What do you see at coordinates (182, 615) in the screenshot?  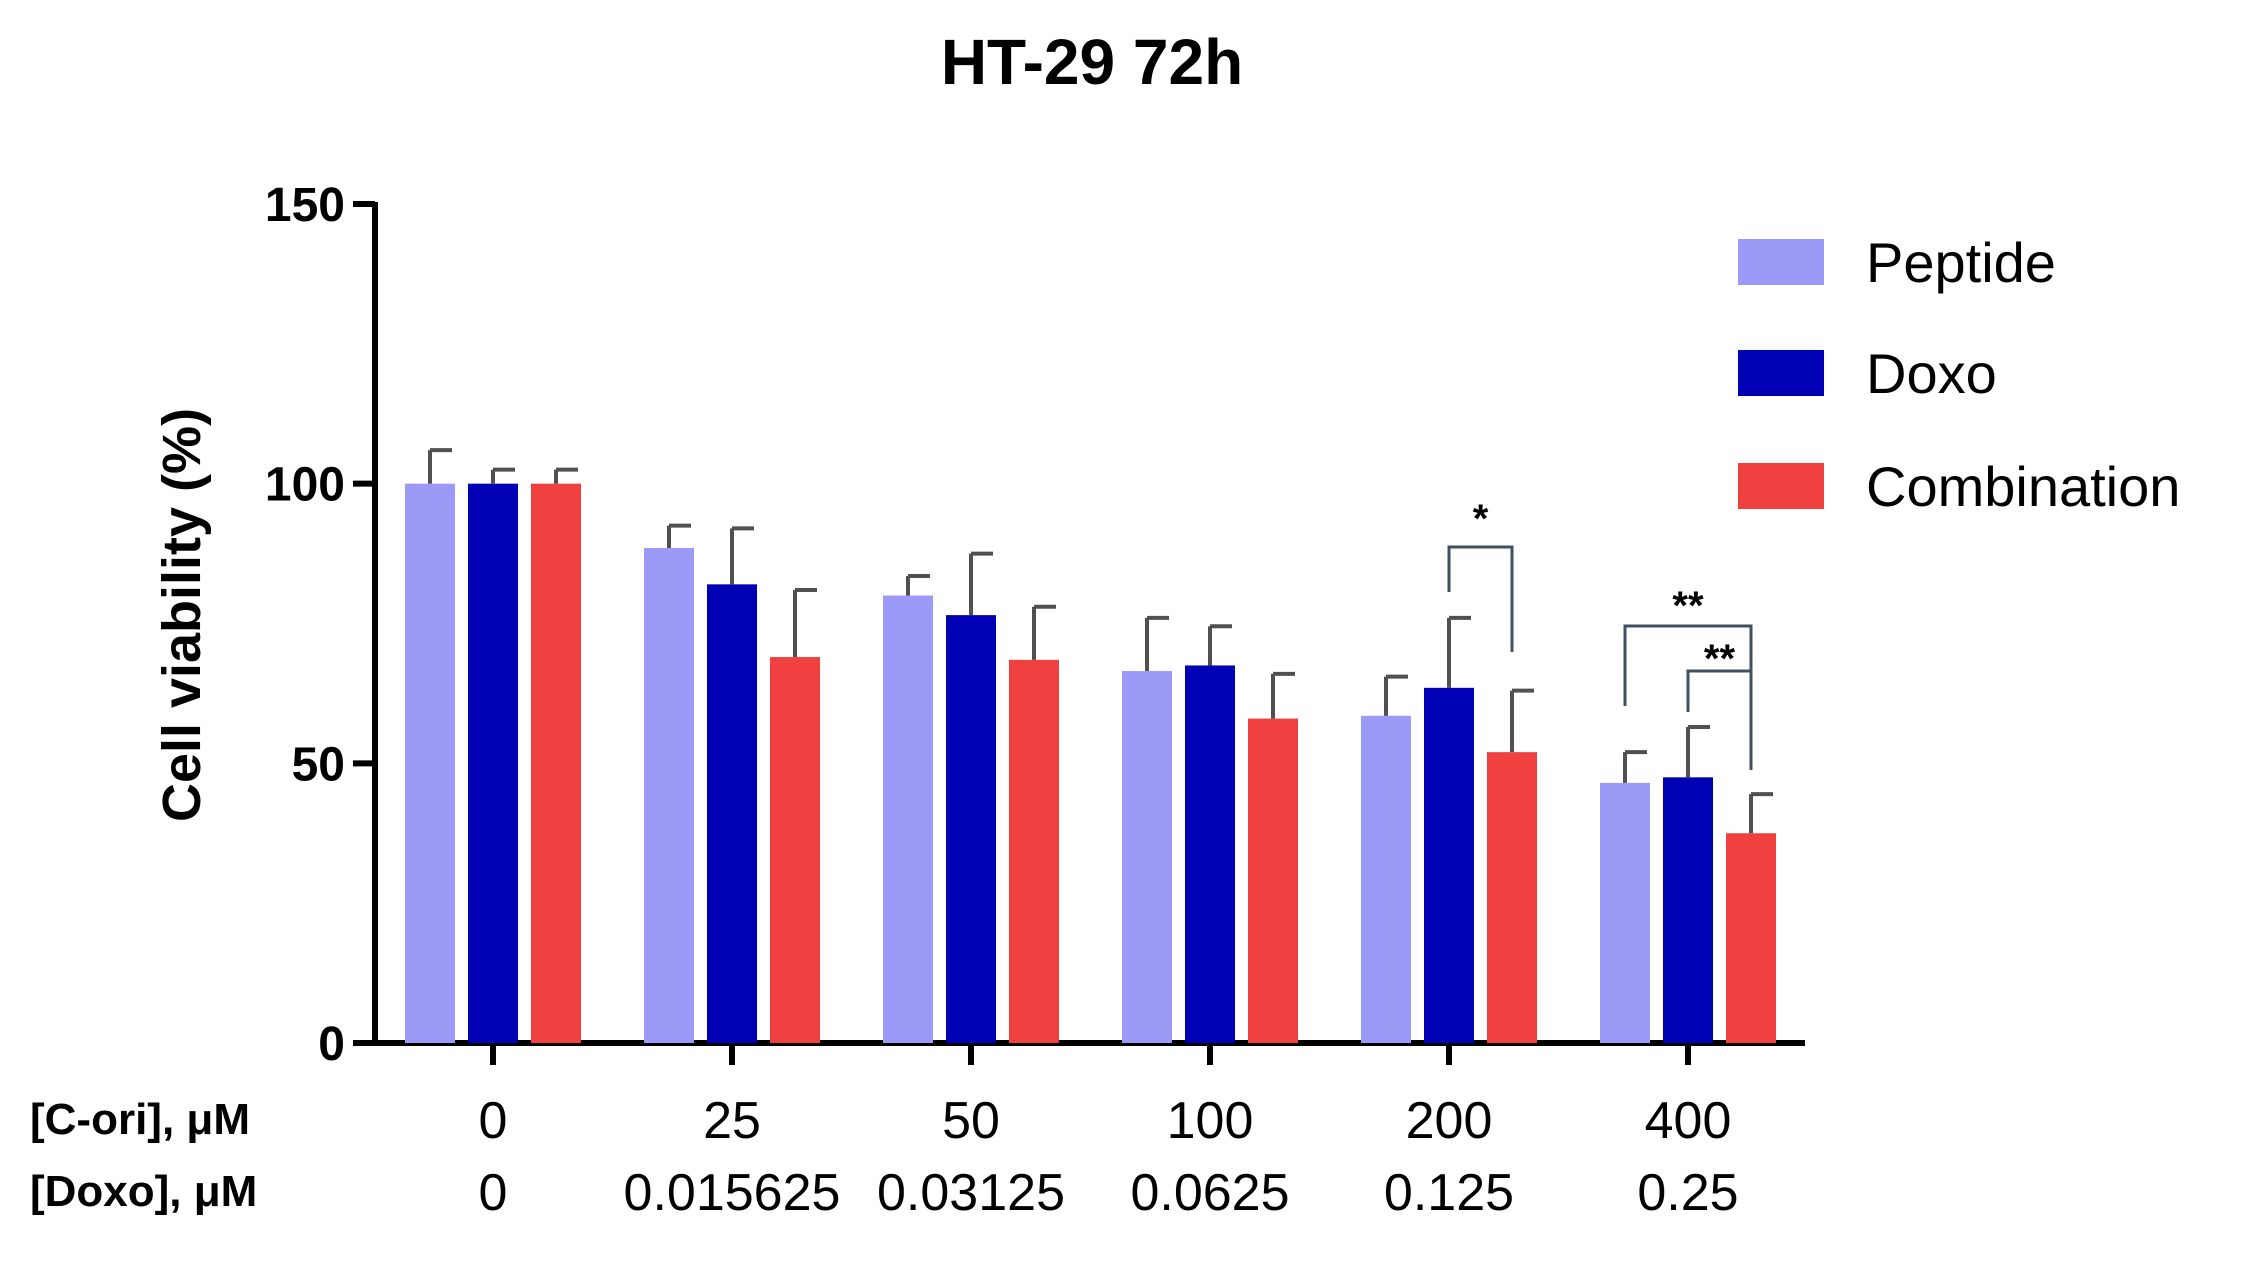 I see `y-axis-label: Cell viability (%)` at bounding box center [182, 615].